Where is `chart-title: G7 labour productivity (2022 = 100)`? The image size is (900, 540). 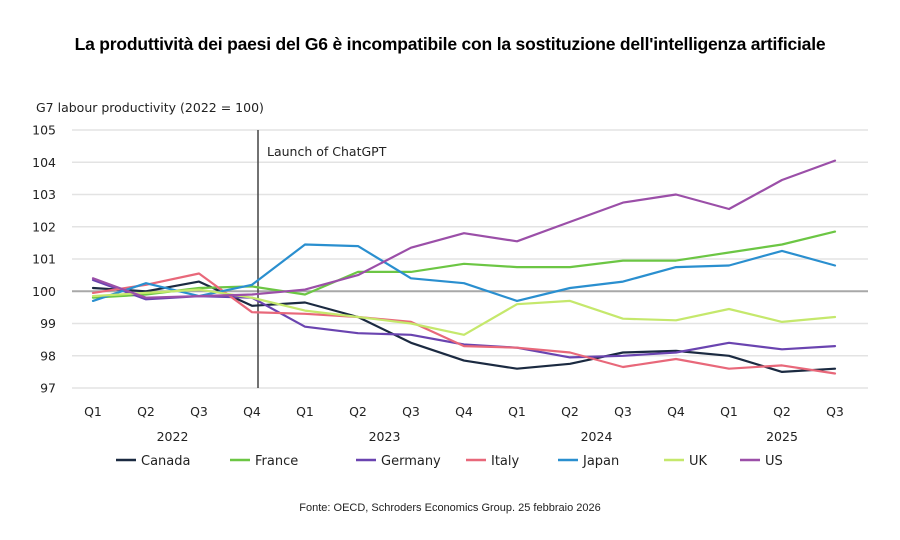
chart-title: G7 labour productivity (2022 = 100) is located at coordinates (150, 107).